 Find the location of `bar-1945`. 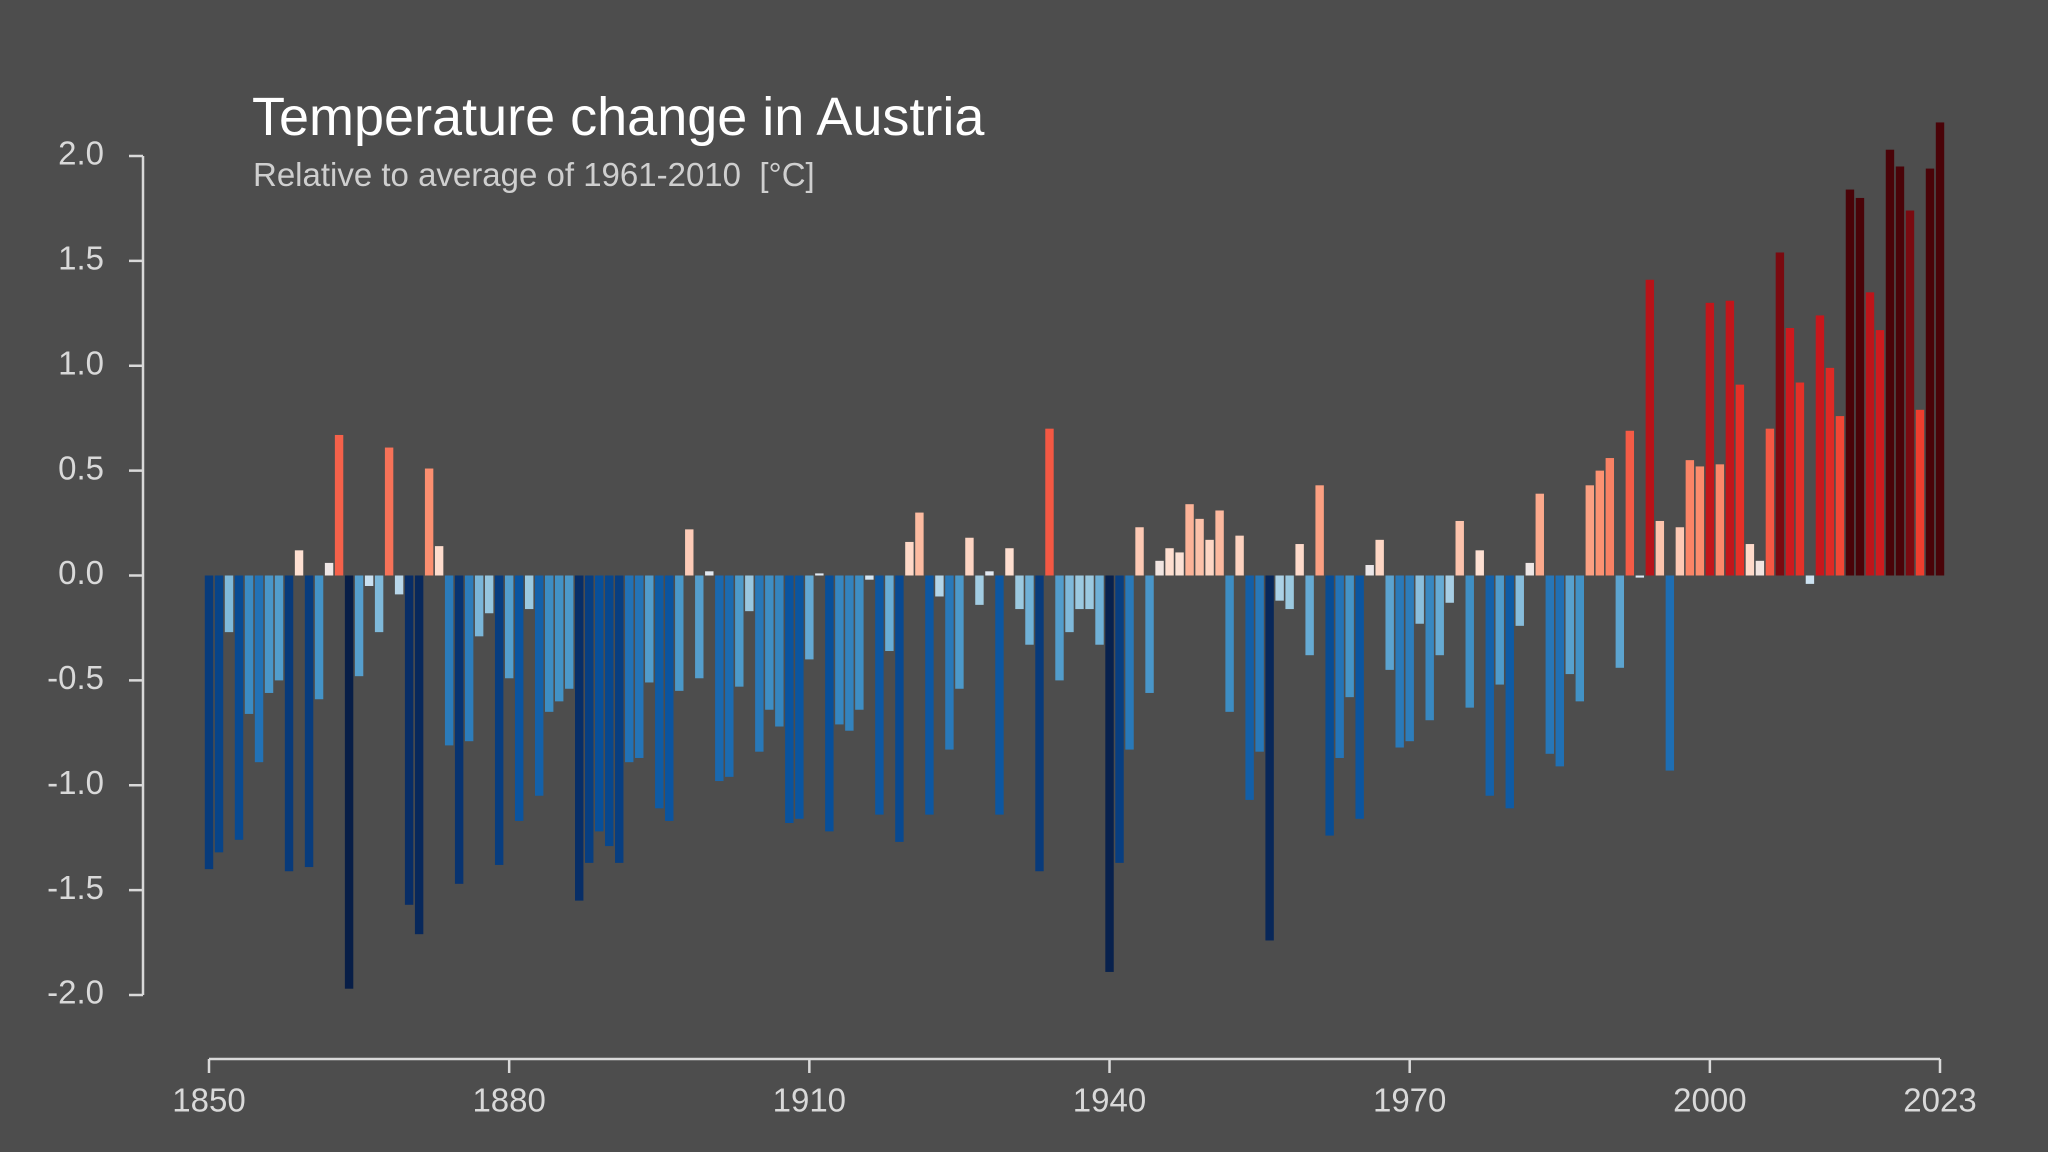

bar-1945 is located at coordinates (1159, 568).